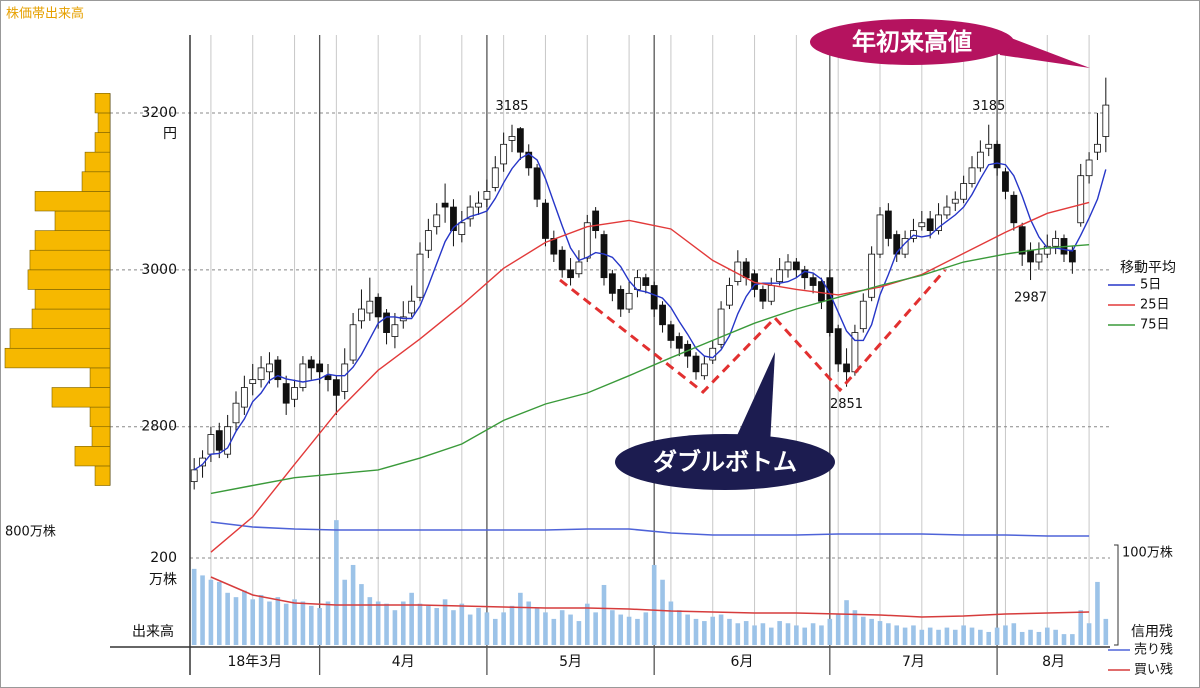 This screenshot has height=688, width=1200. Describe the element at coordinates (846, 404) in the screenshot. I see `peak-label: 2851` at that location.